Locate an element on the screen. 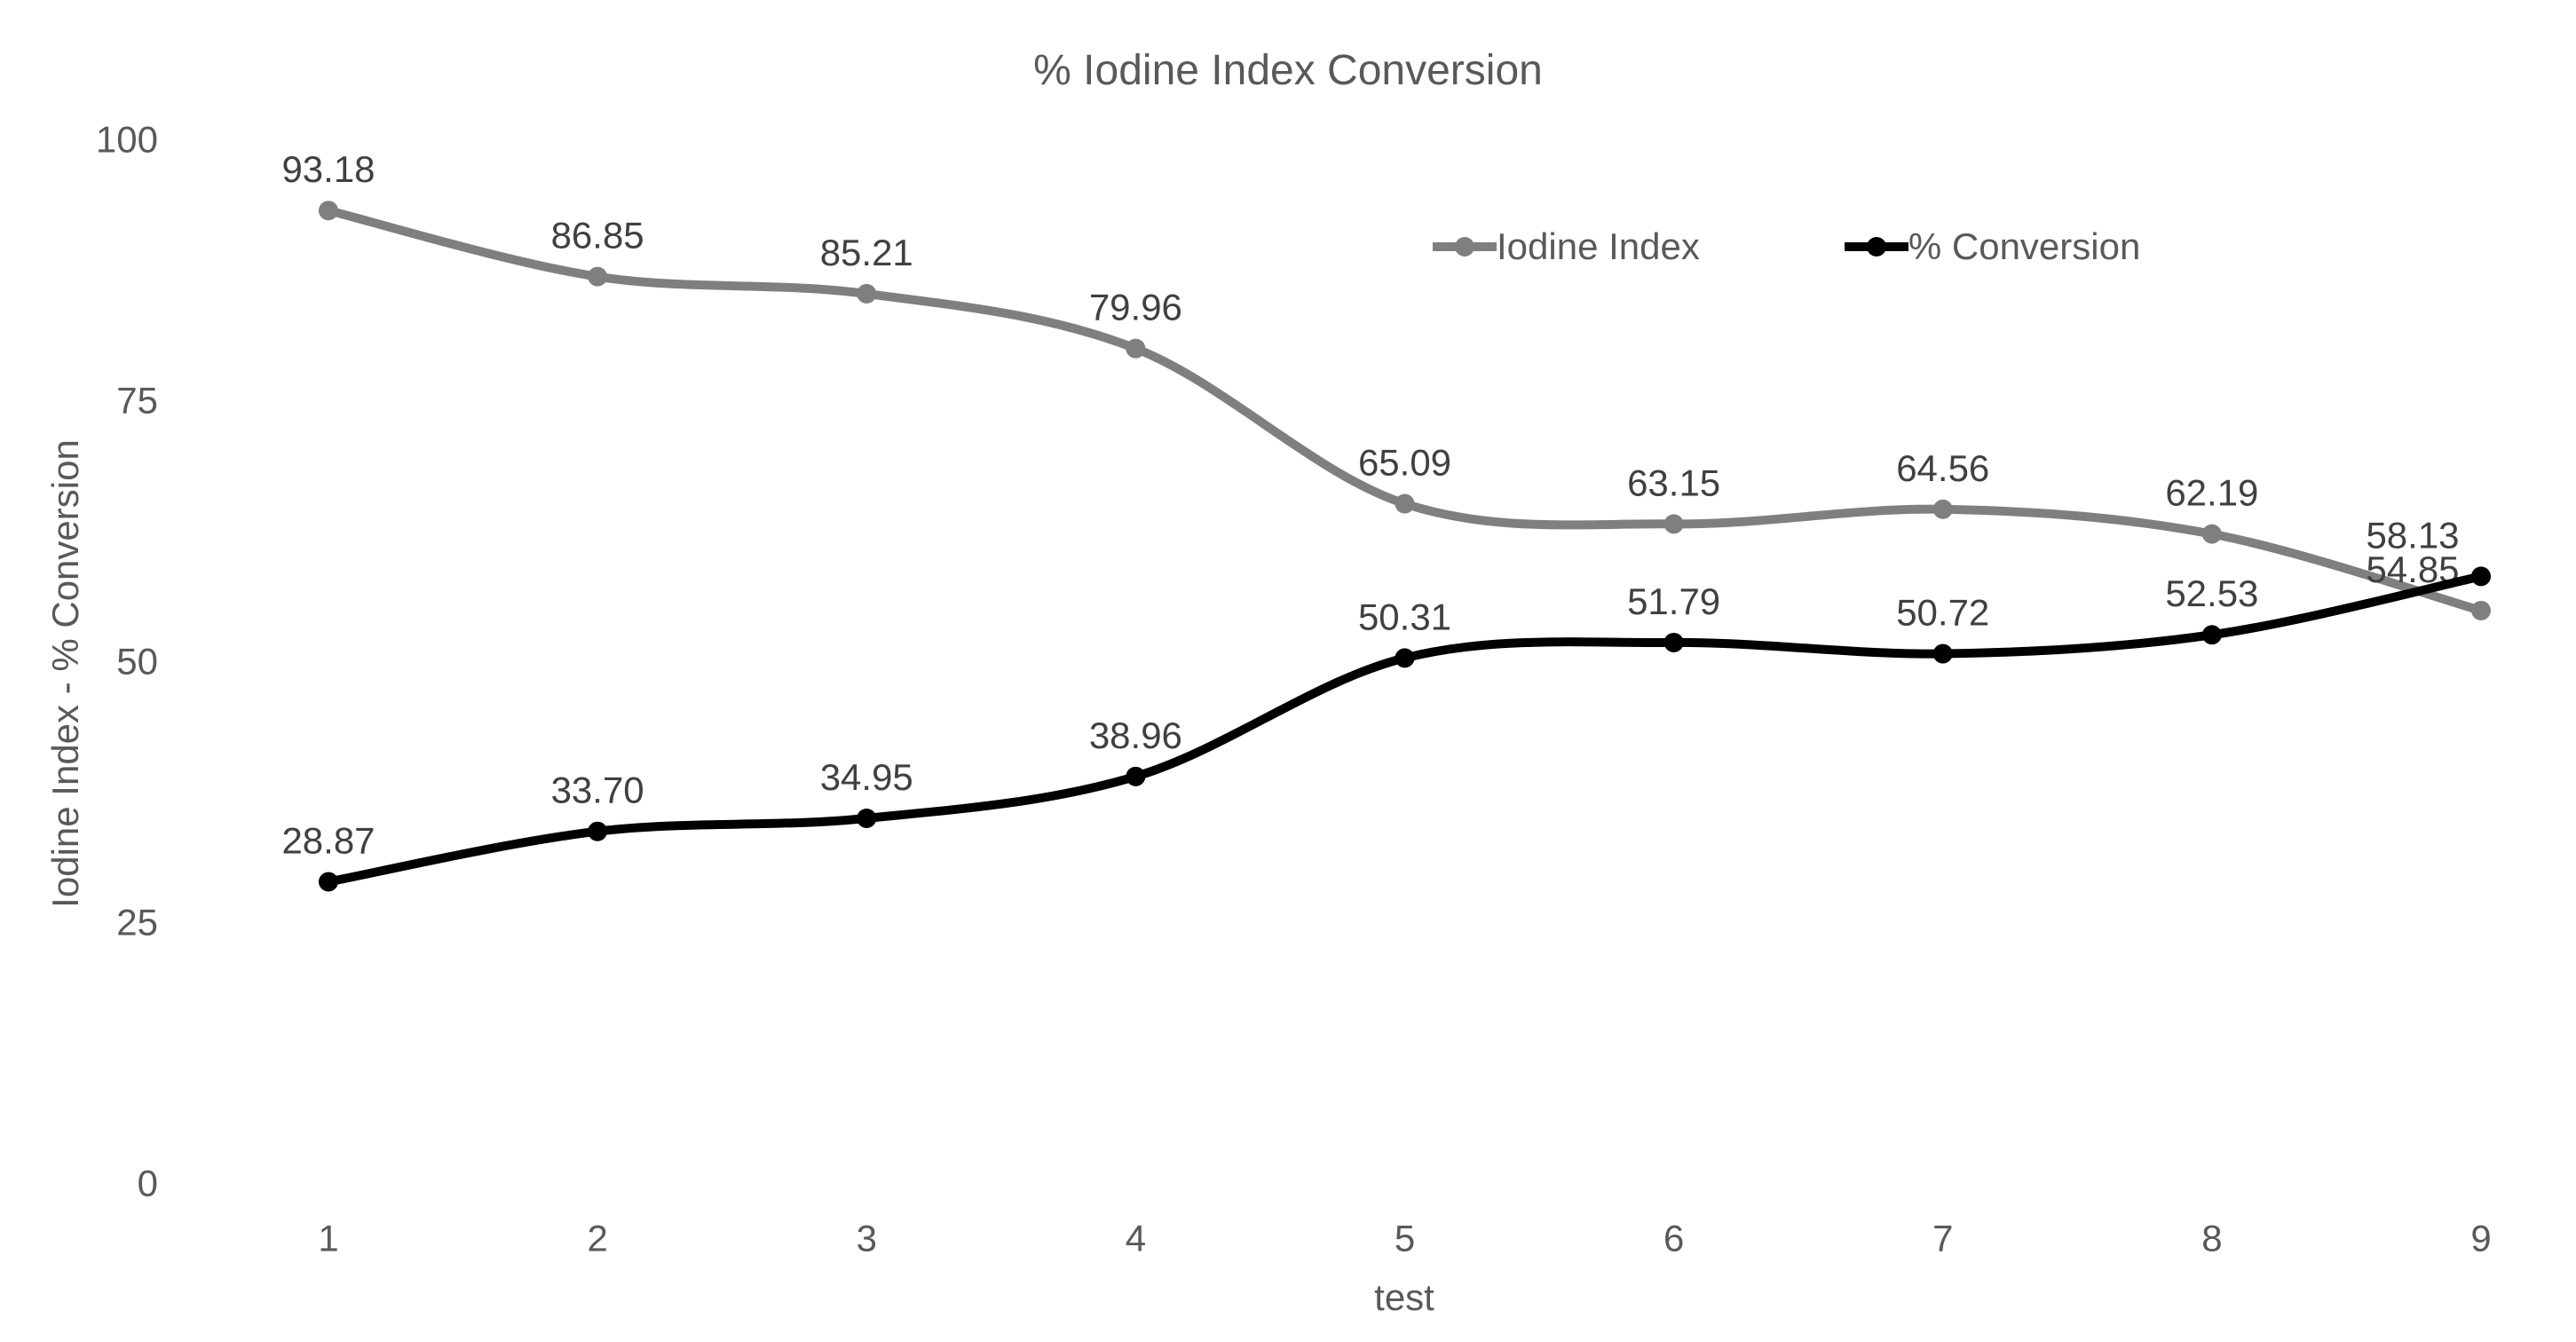  y-tick-label-75: 75 is located at coordinates (137, 401).